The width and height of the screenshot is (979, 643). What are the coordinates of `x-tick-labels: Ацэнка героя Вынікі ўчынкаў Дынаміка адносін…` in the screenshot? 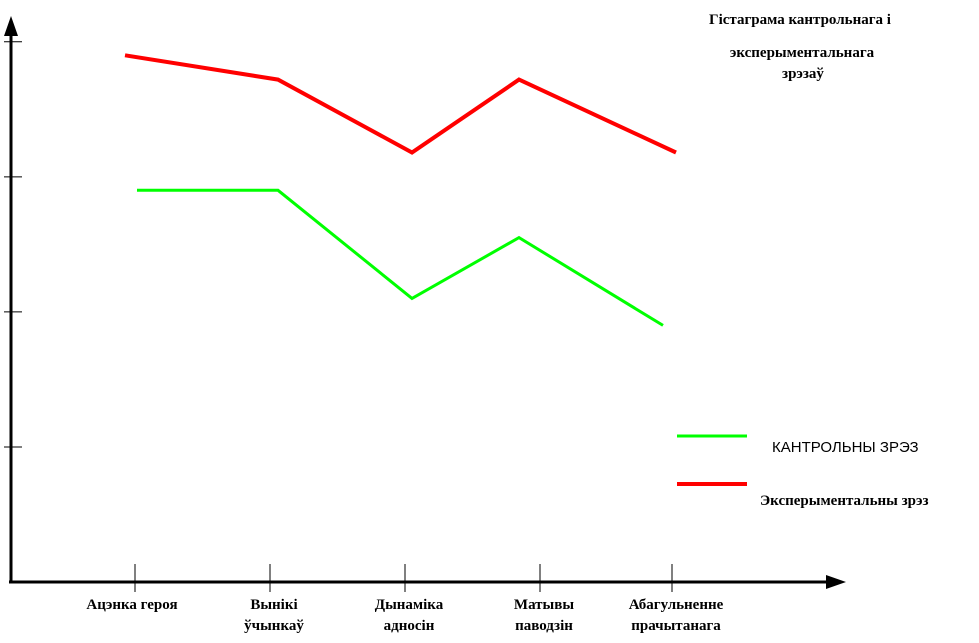 It's located at (404, 615).